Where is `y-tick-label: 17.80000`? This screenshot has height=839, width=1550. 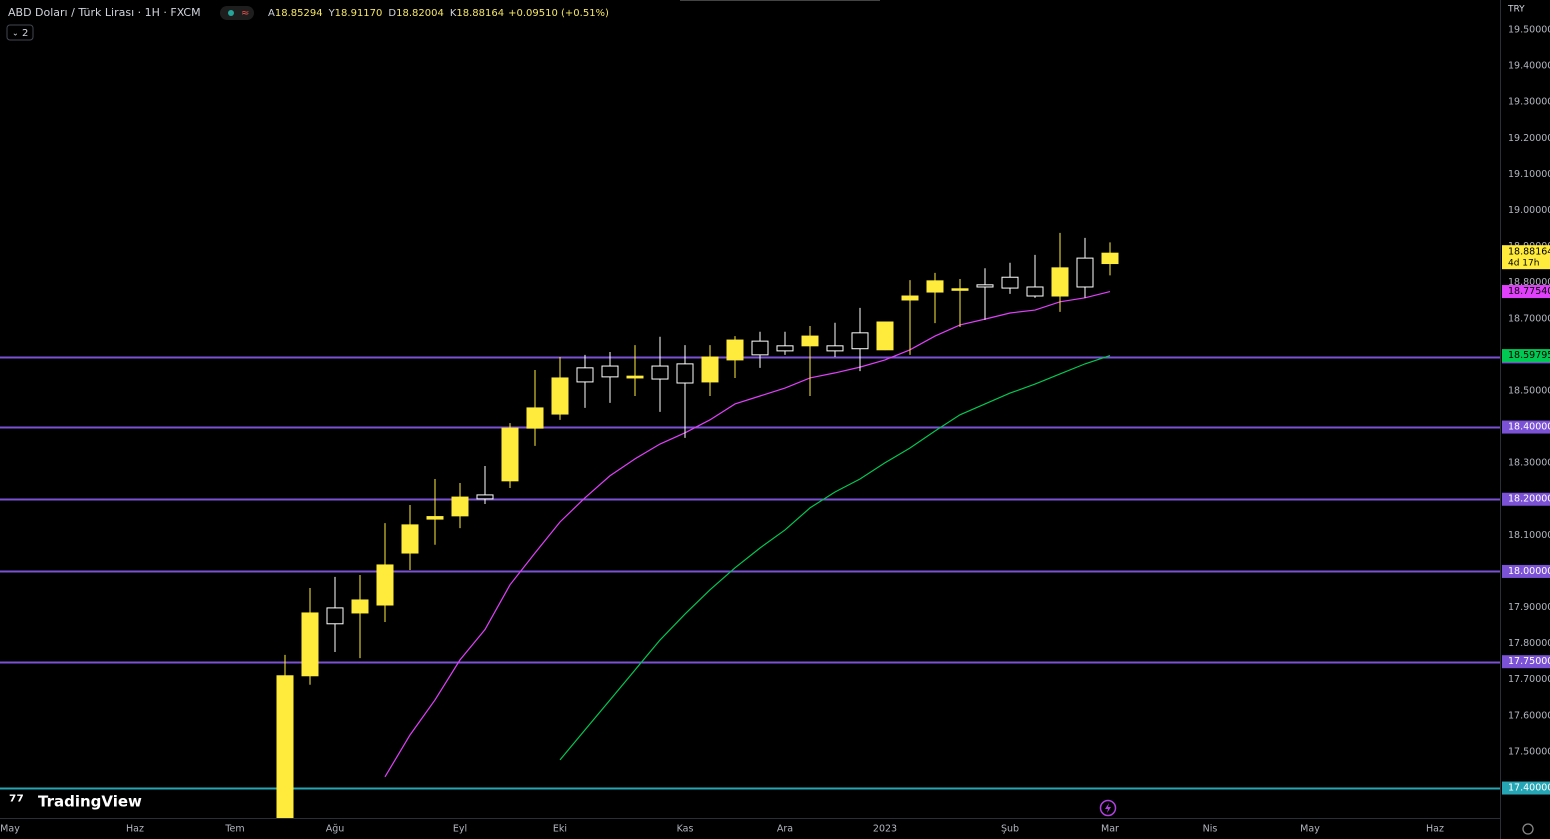
y-tick-label: 17.80000 is located at coordinates (1529, 643).